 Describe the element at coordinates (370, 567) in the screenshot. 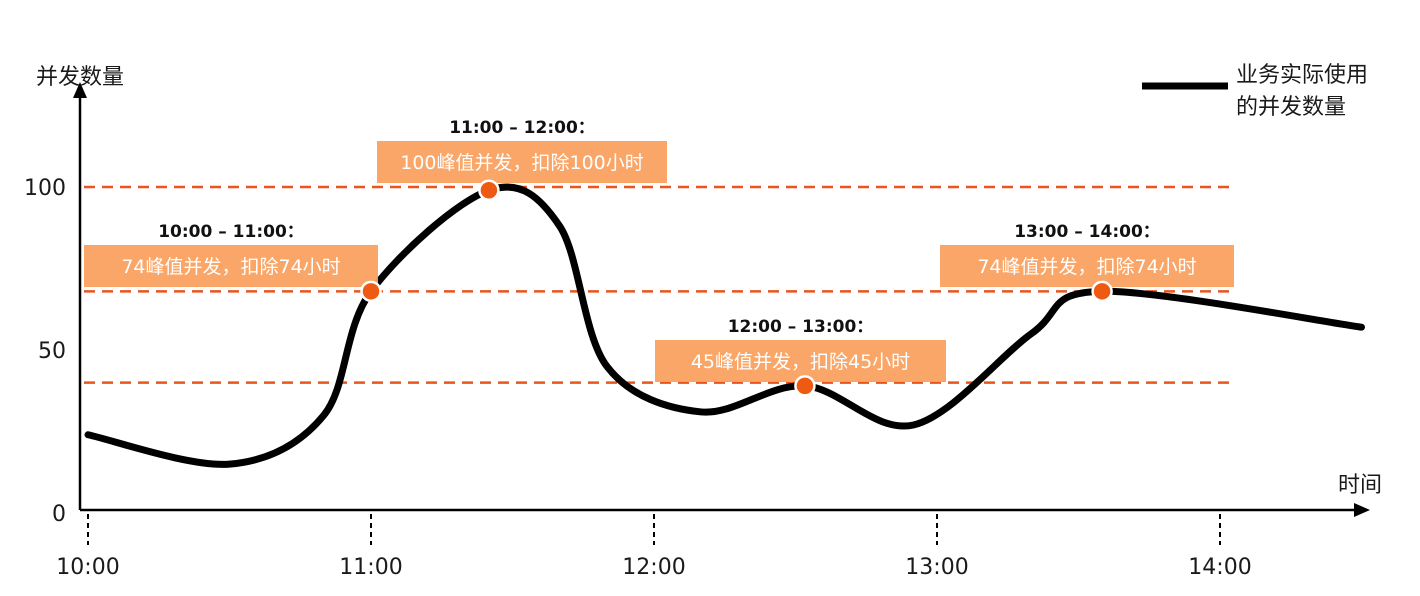

I see `x-tick-label: 11:00` at that location.